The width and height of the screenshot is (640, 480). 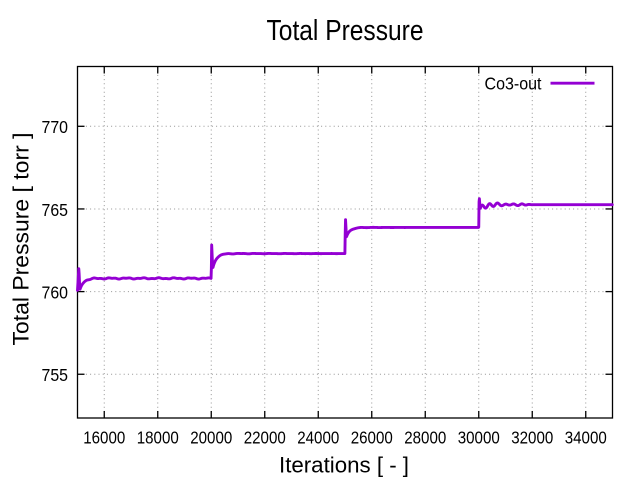 What do you see at coordinates (265, 438) in the screenshot?
I see `svg-text: 22000` at bounding box center [265, 438].